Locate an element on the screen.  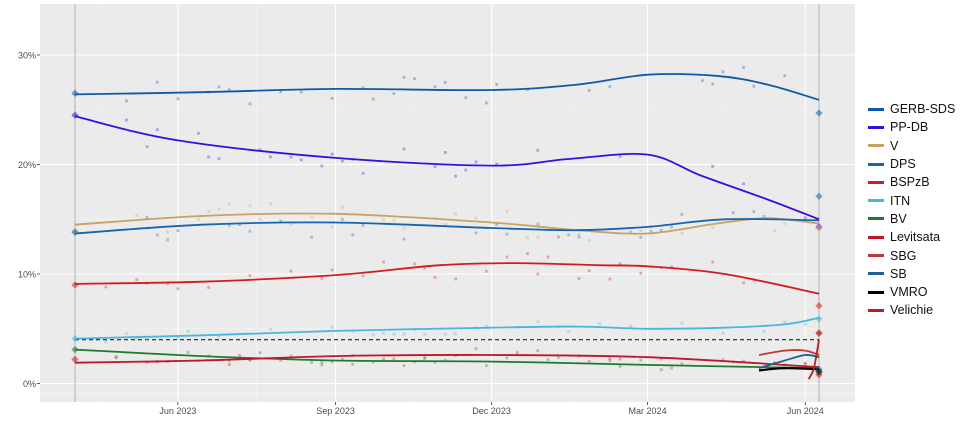
legend-item: GERB-SDS is located at coordinates (913, 109).